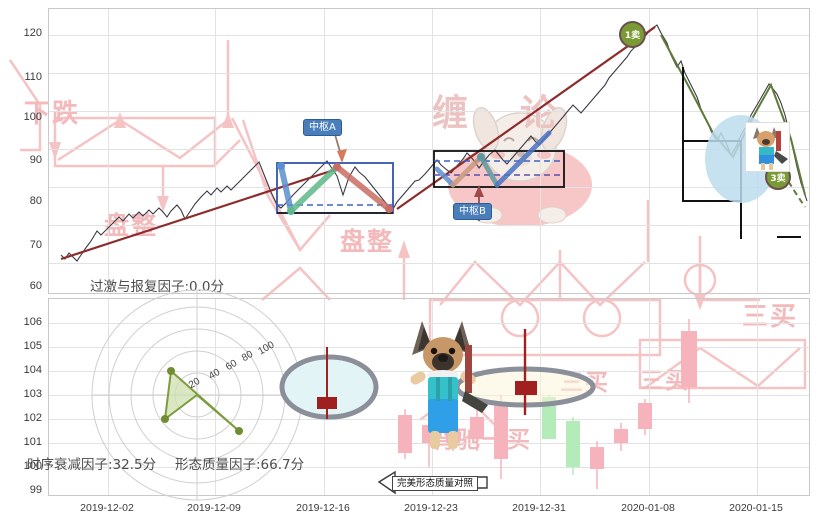 The height and width of the screenshot is (520, 819). What do you see at coordinates (33, 77) in the screenshot?
I see `ytick-top-1: 110` at bounding box center [33, 77].